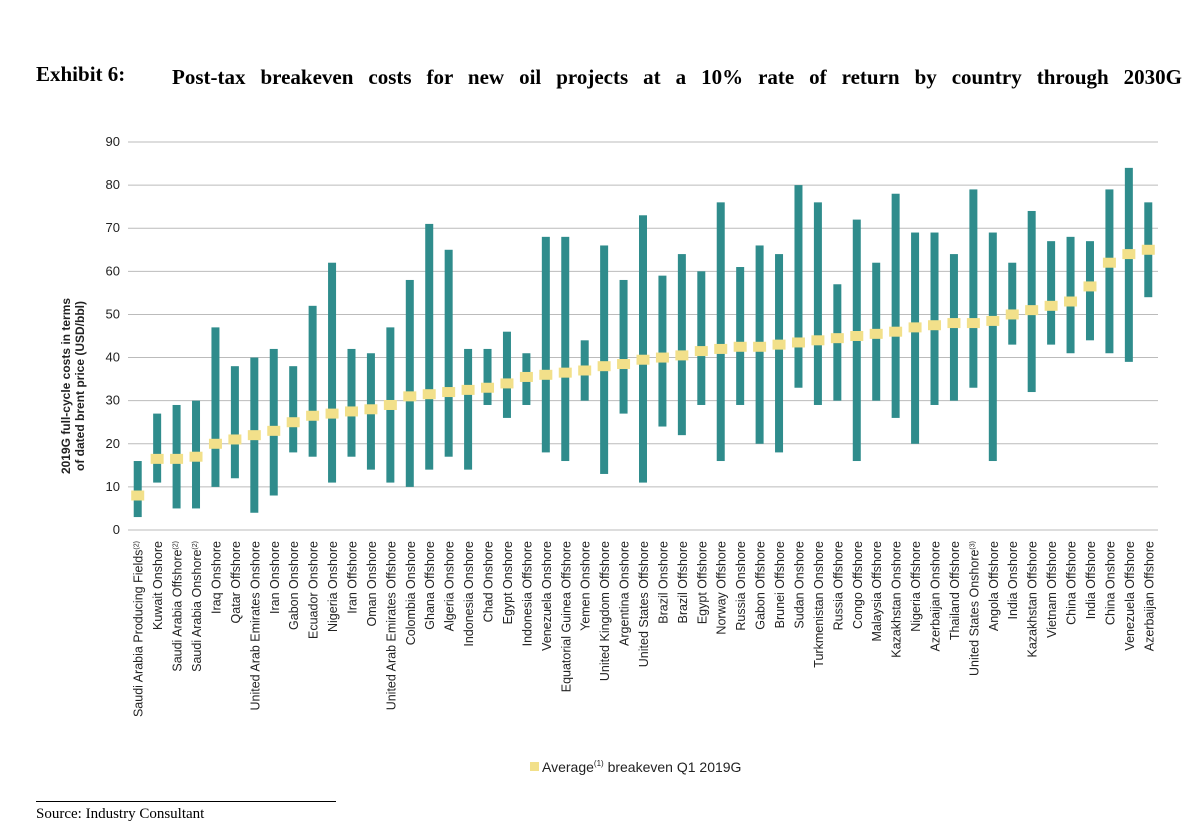 This screenshot has width=1200, height=823. I want to click on x-tick-label: Vietnam Offshore, so click(1052, 589).